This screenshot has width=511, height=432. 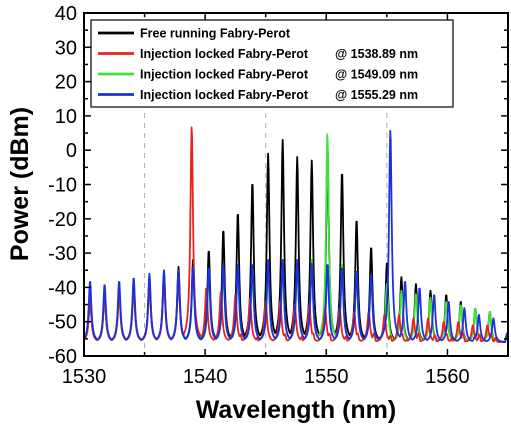 I want to click on y-tick-labels: -60 -50 -40 -30 -20 -10 0 10 20 30 40, so click(x=62, y=185).